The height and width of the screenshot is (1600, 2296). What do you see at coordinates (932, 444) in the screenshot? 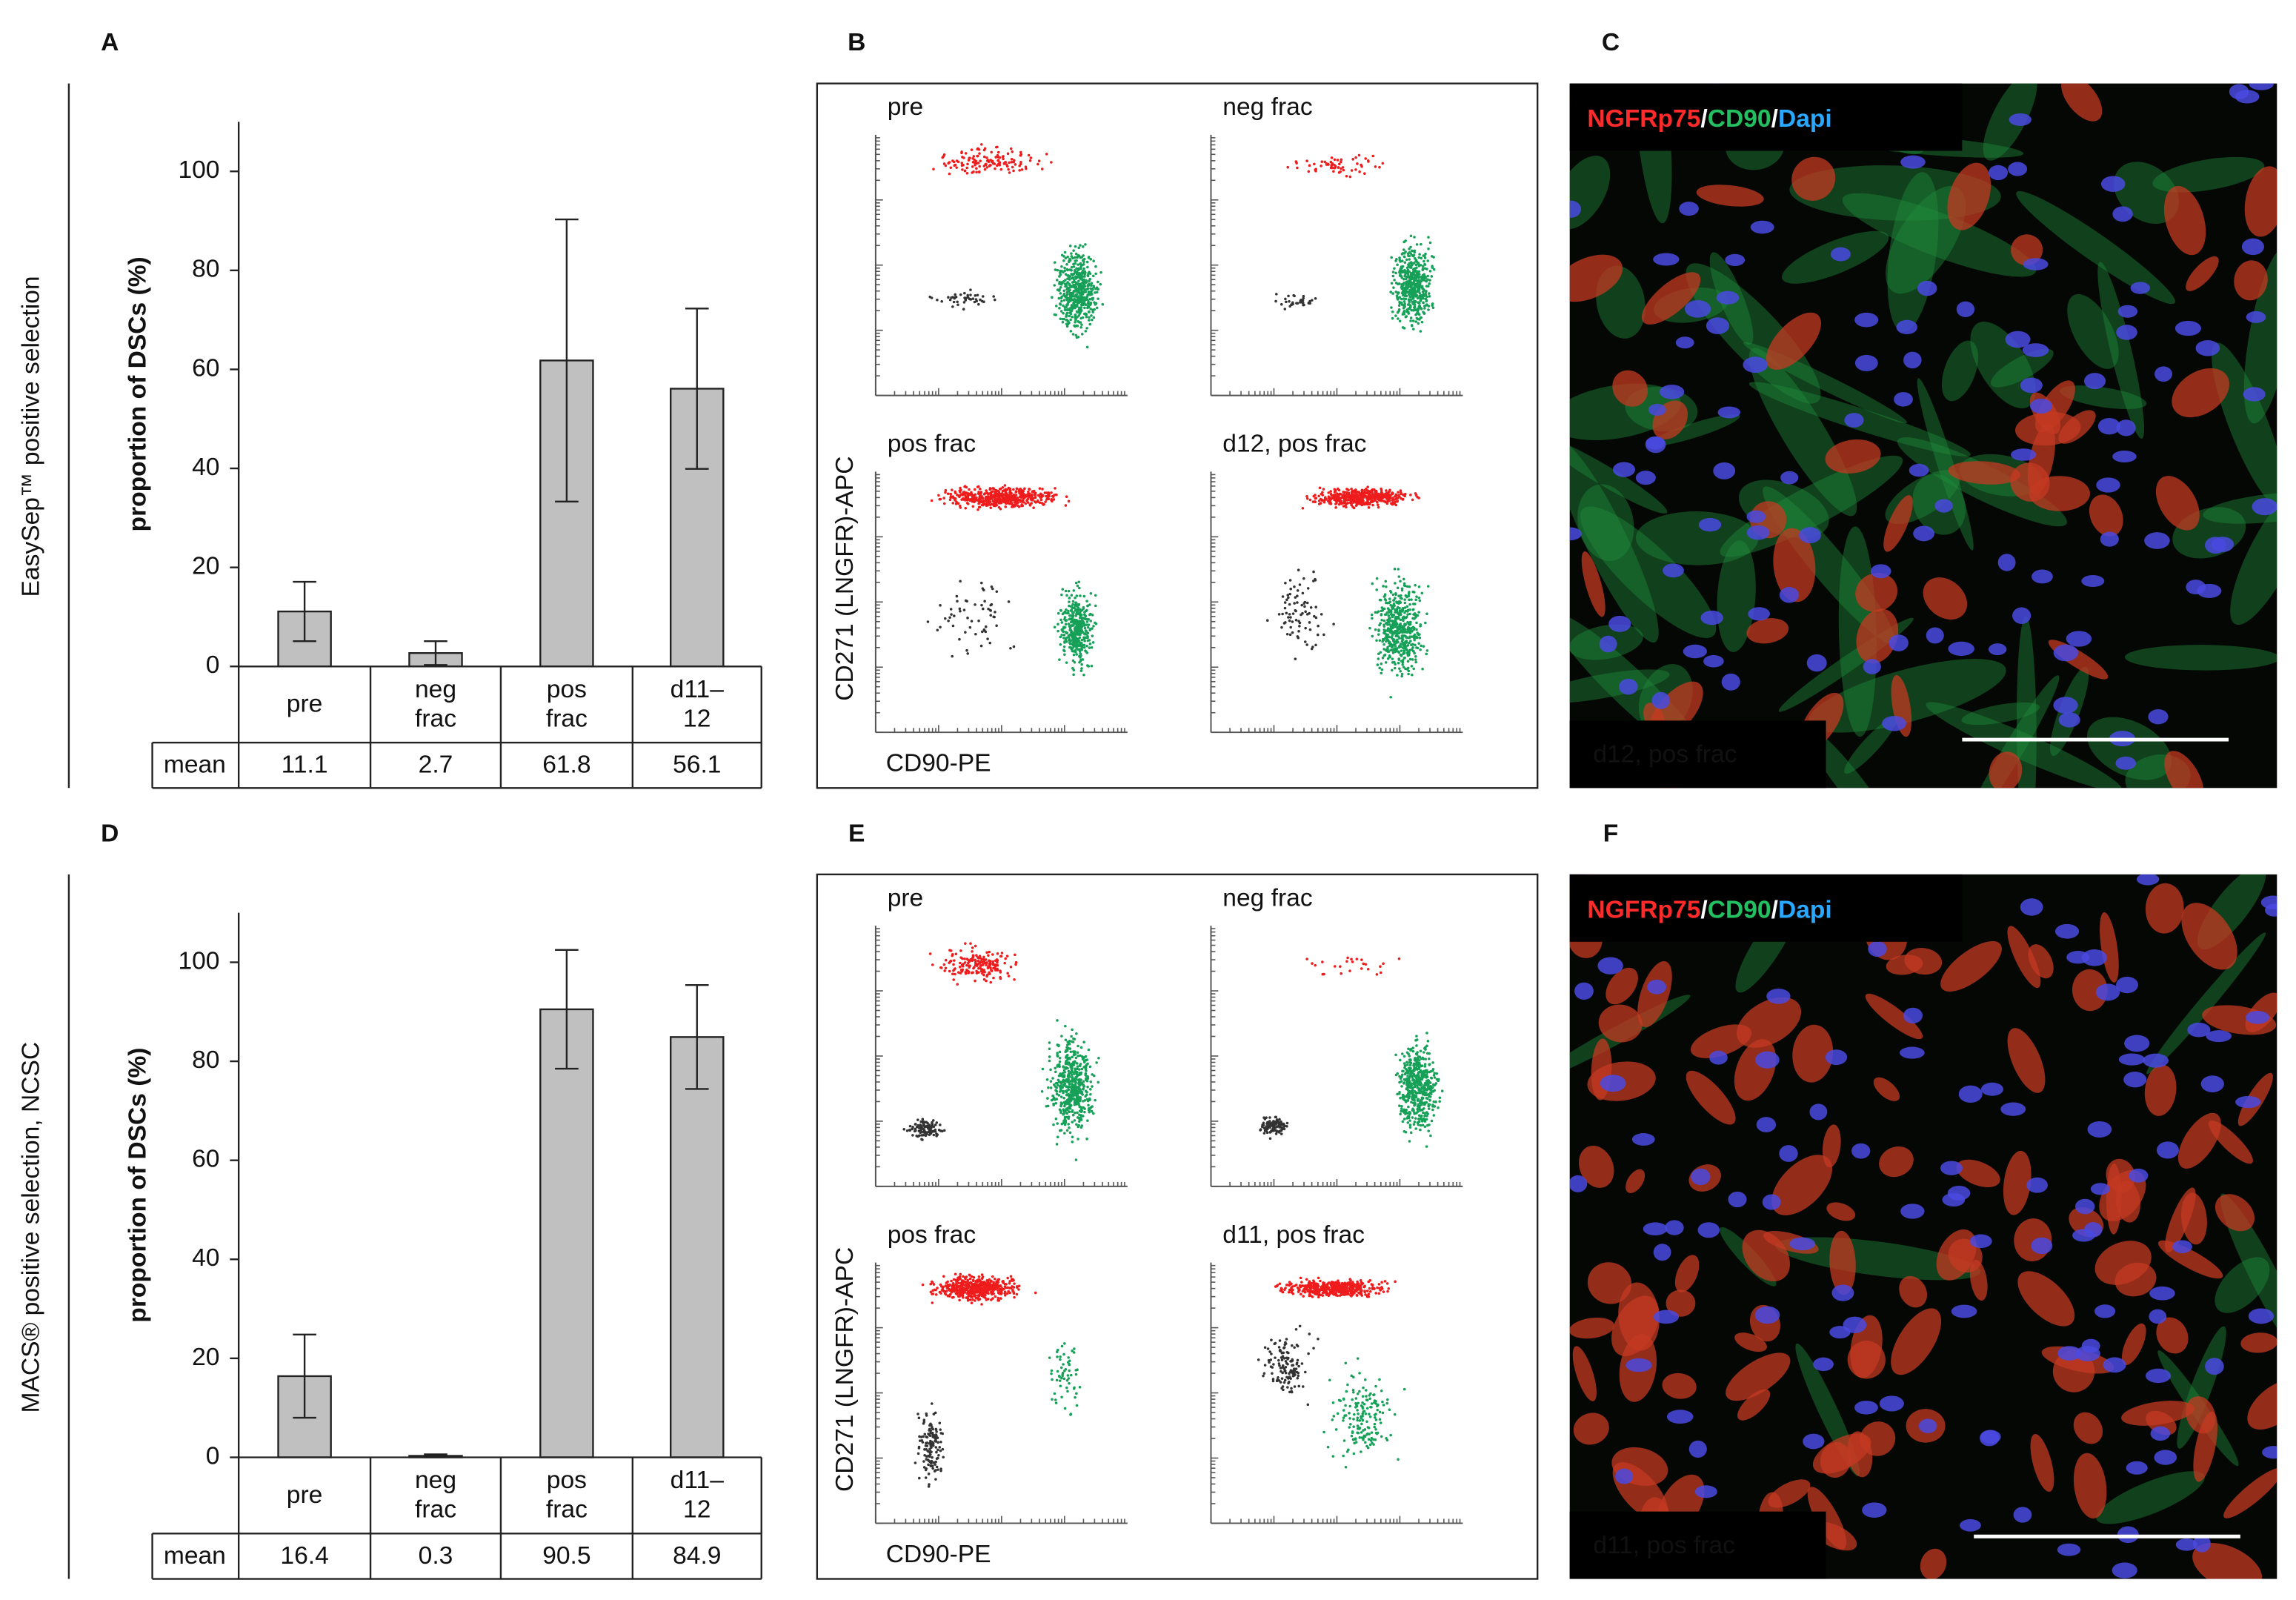
I see `flow-plot-title: pos frac` at bounding box center [932, 444].